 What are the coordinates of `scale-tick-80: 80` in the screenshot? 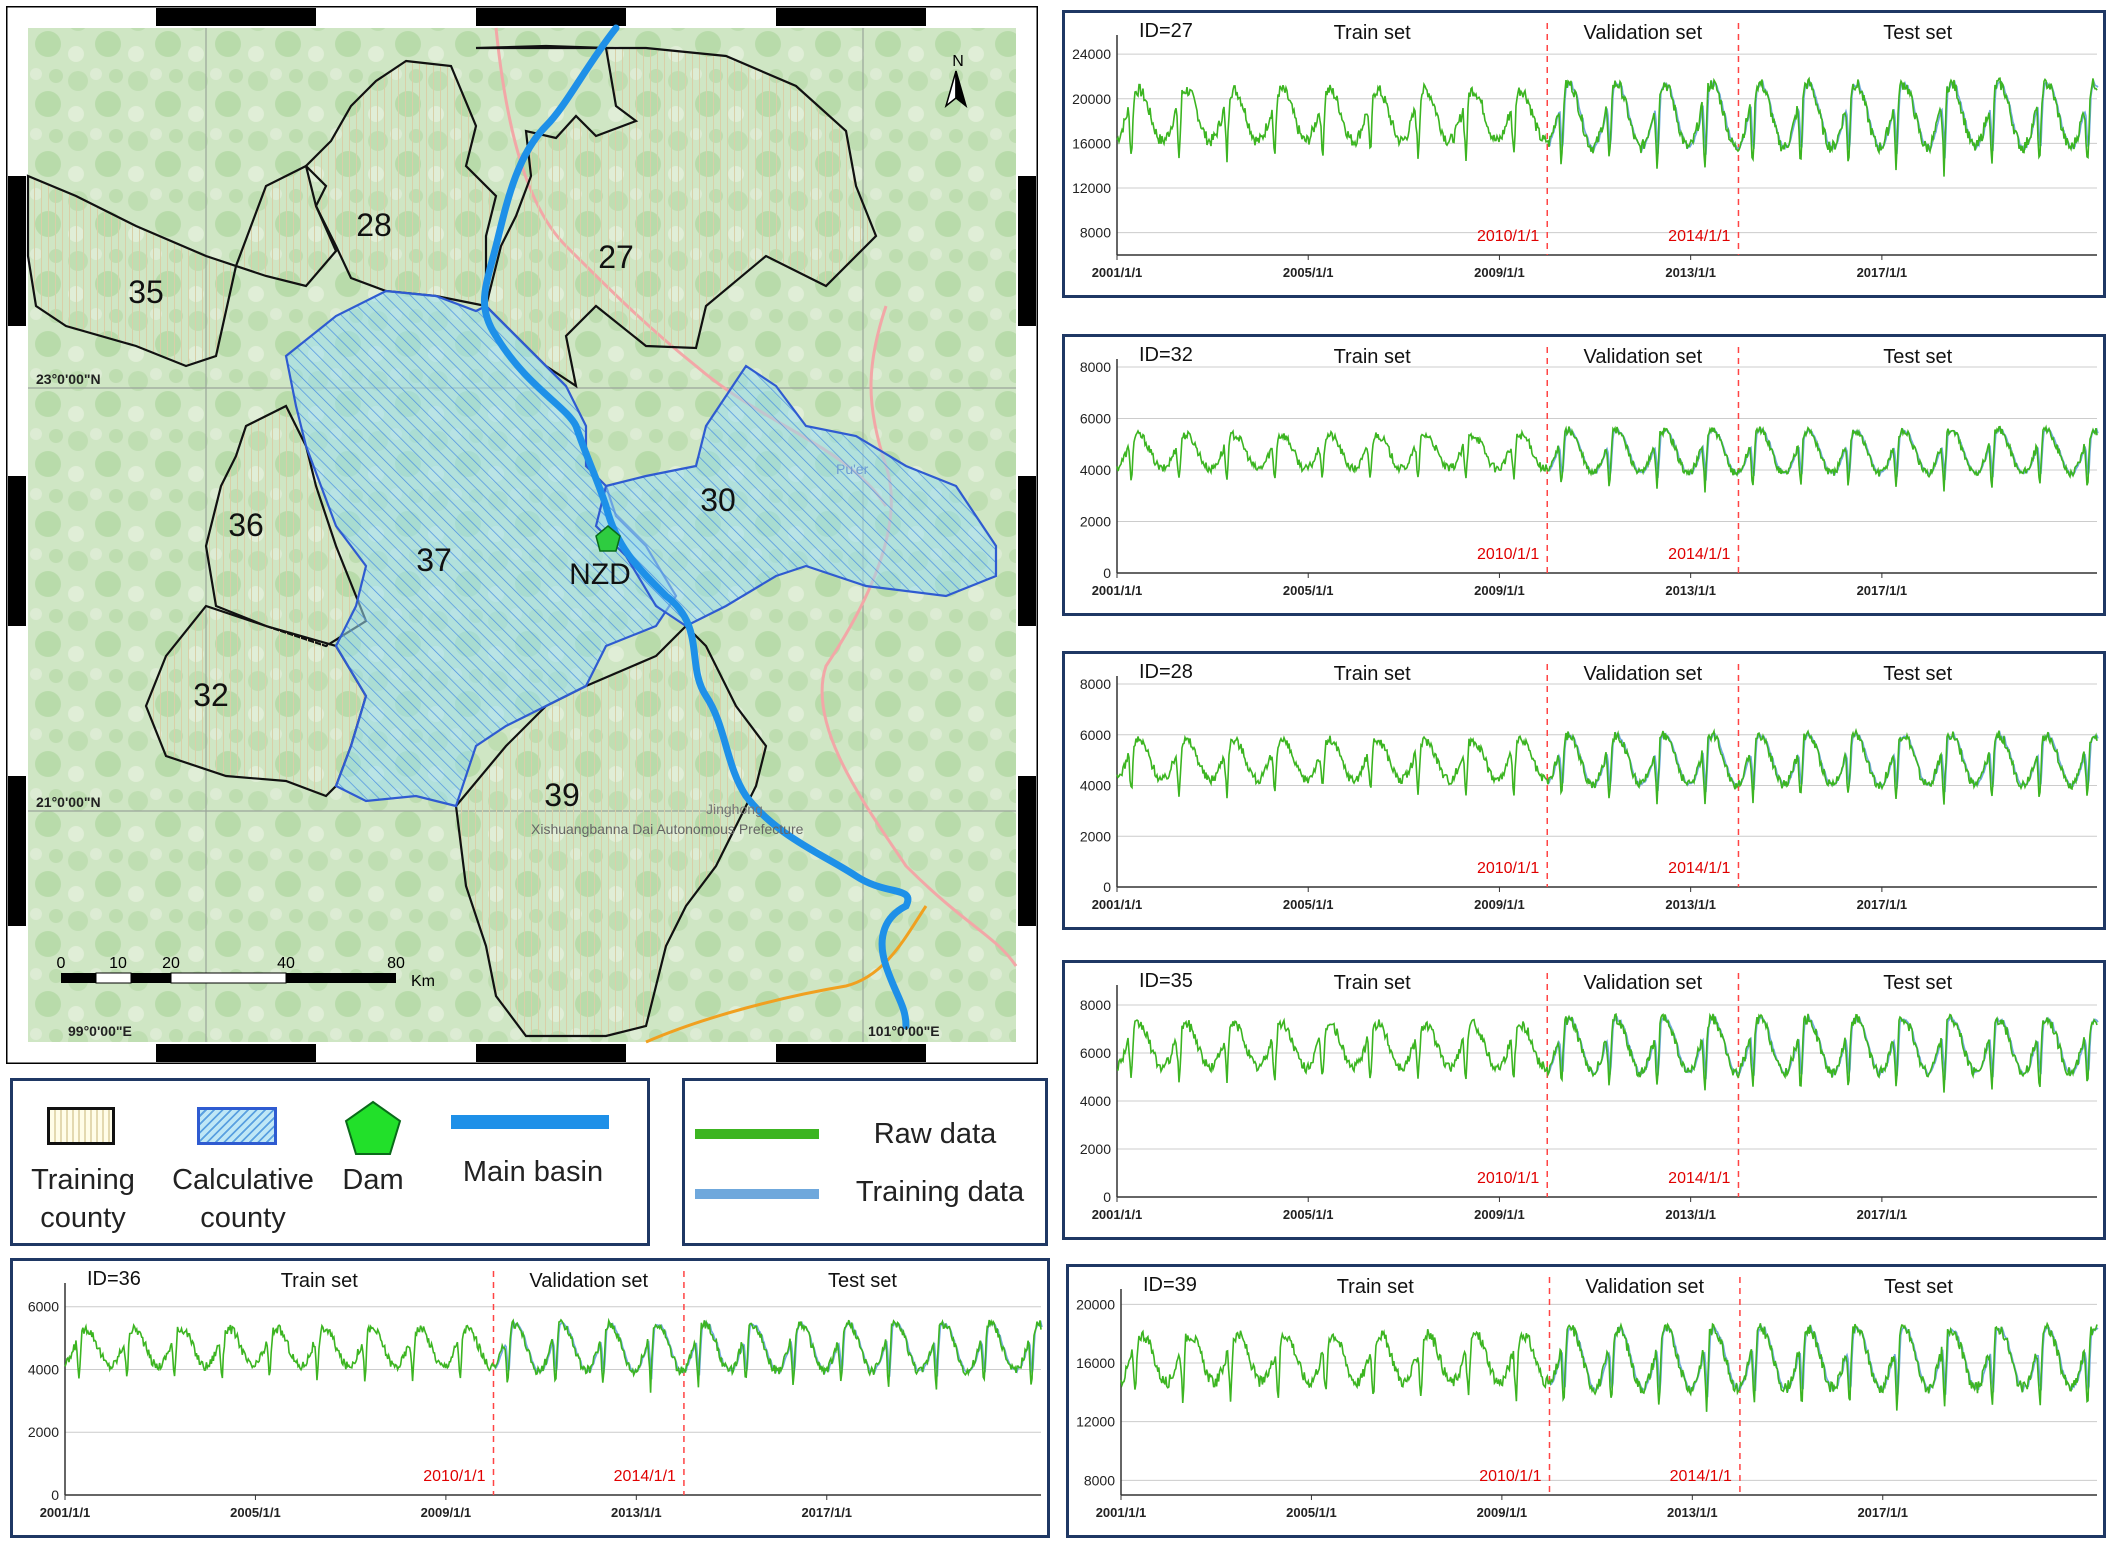 It's located at (396, 963).